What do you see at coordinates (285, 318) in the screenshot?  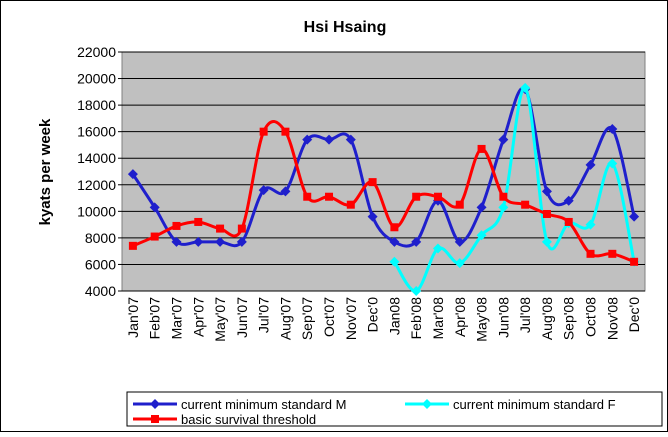 I see `x-tick-label: Aug'07` at bounding box center [285, 318].